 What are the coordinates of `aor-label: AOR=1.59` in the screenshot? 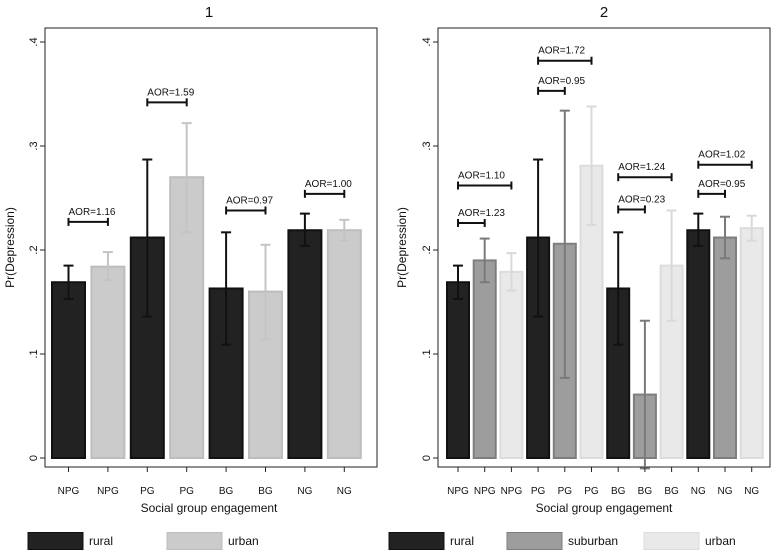 It's located at (170, 92).